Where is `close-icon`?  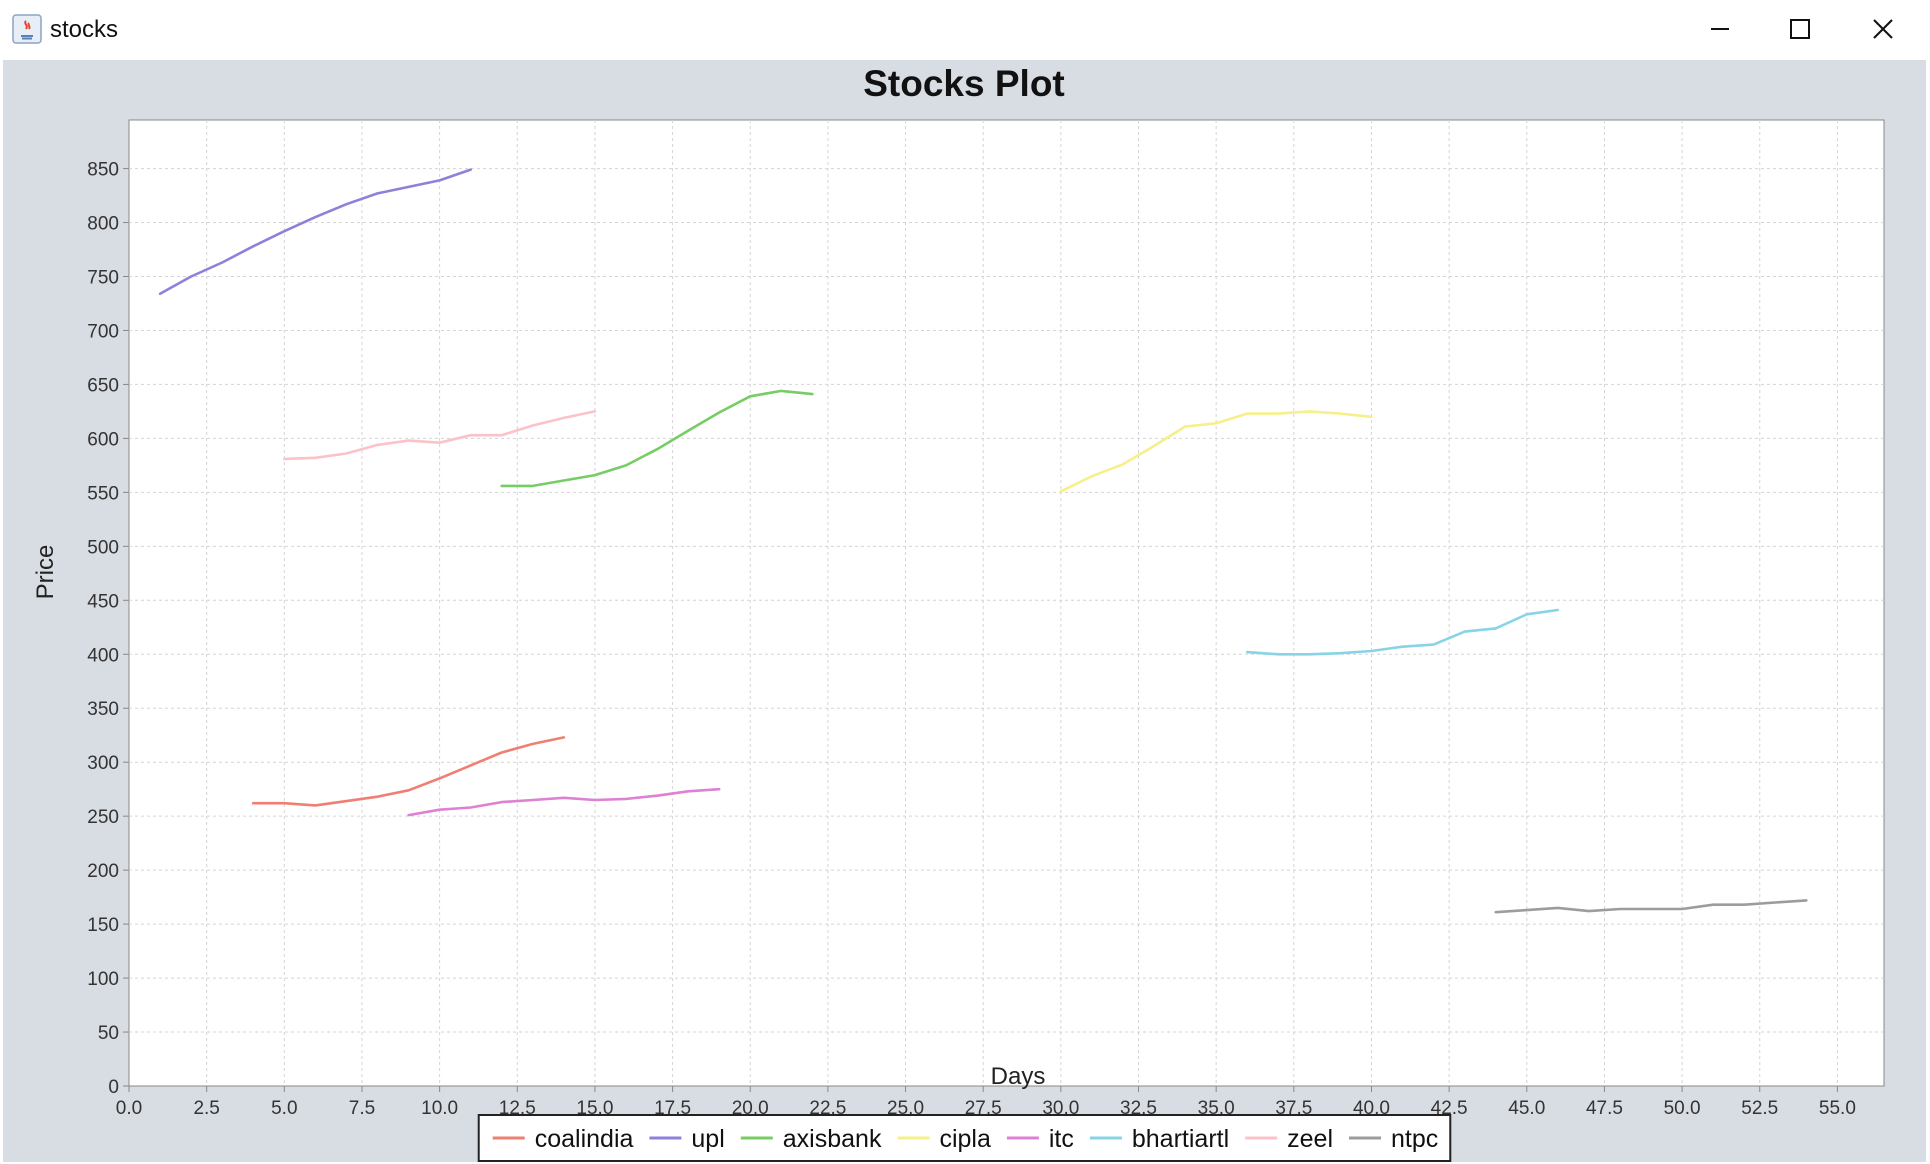 close-icon is located at coordinates (1883, 29).